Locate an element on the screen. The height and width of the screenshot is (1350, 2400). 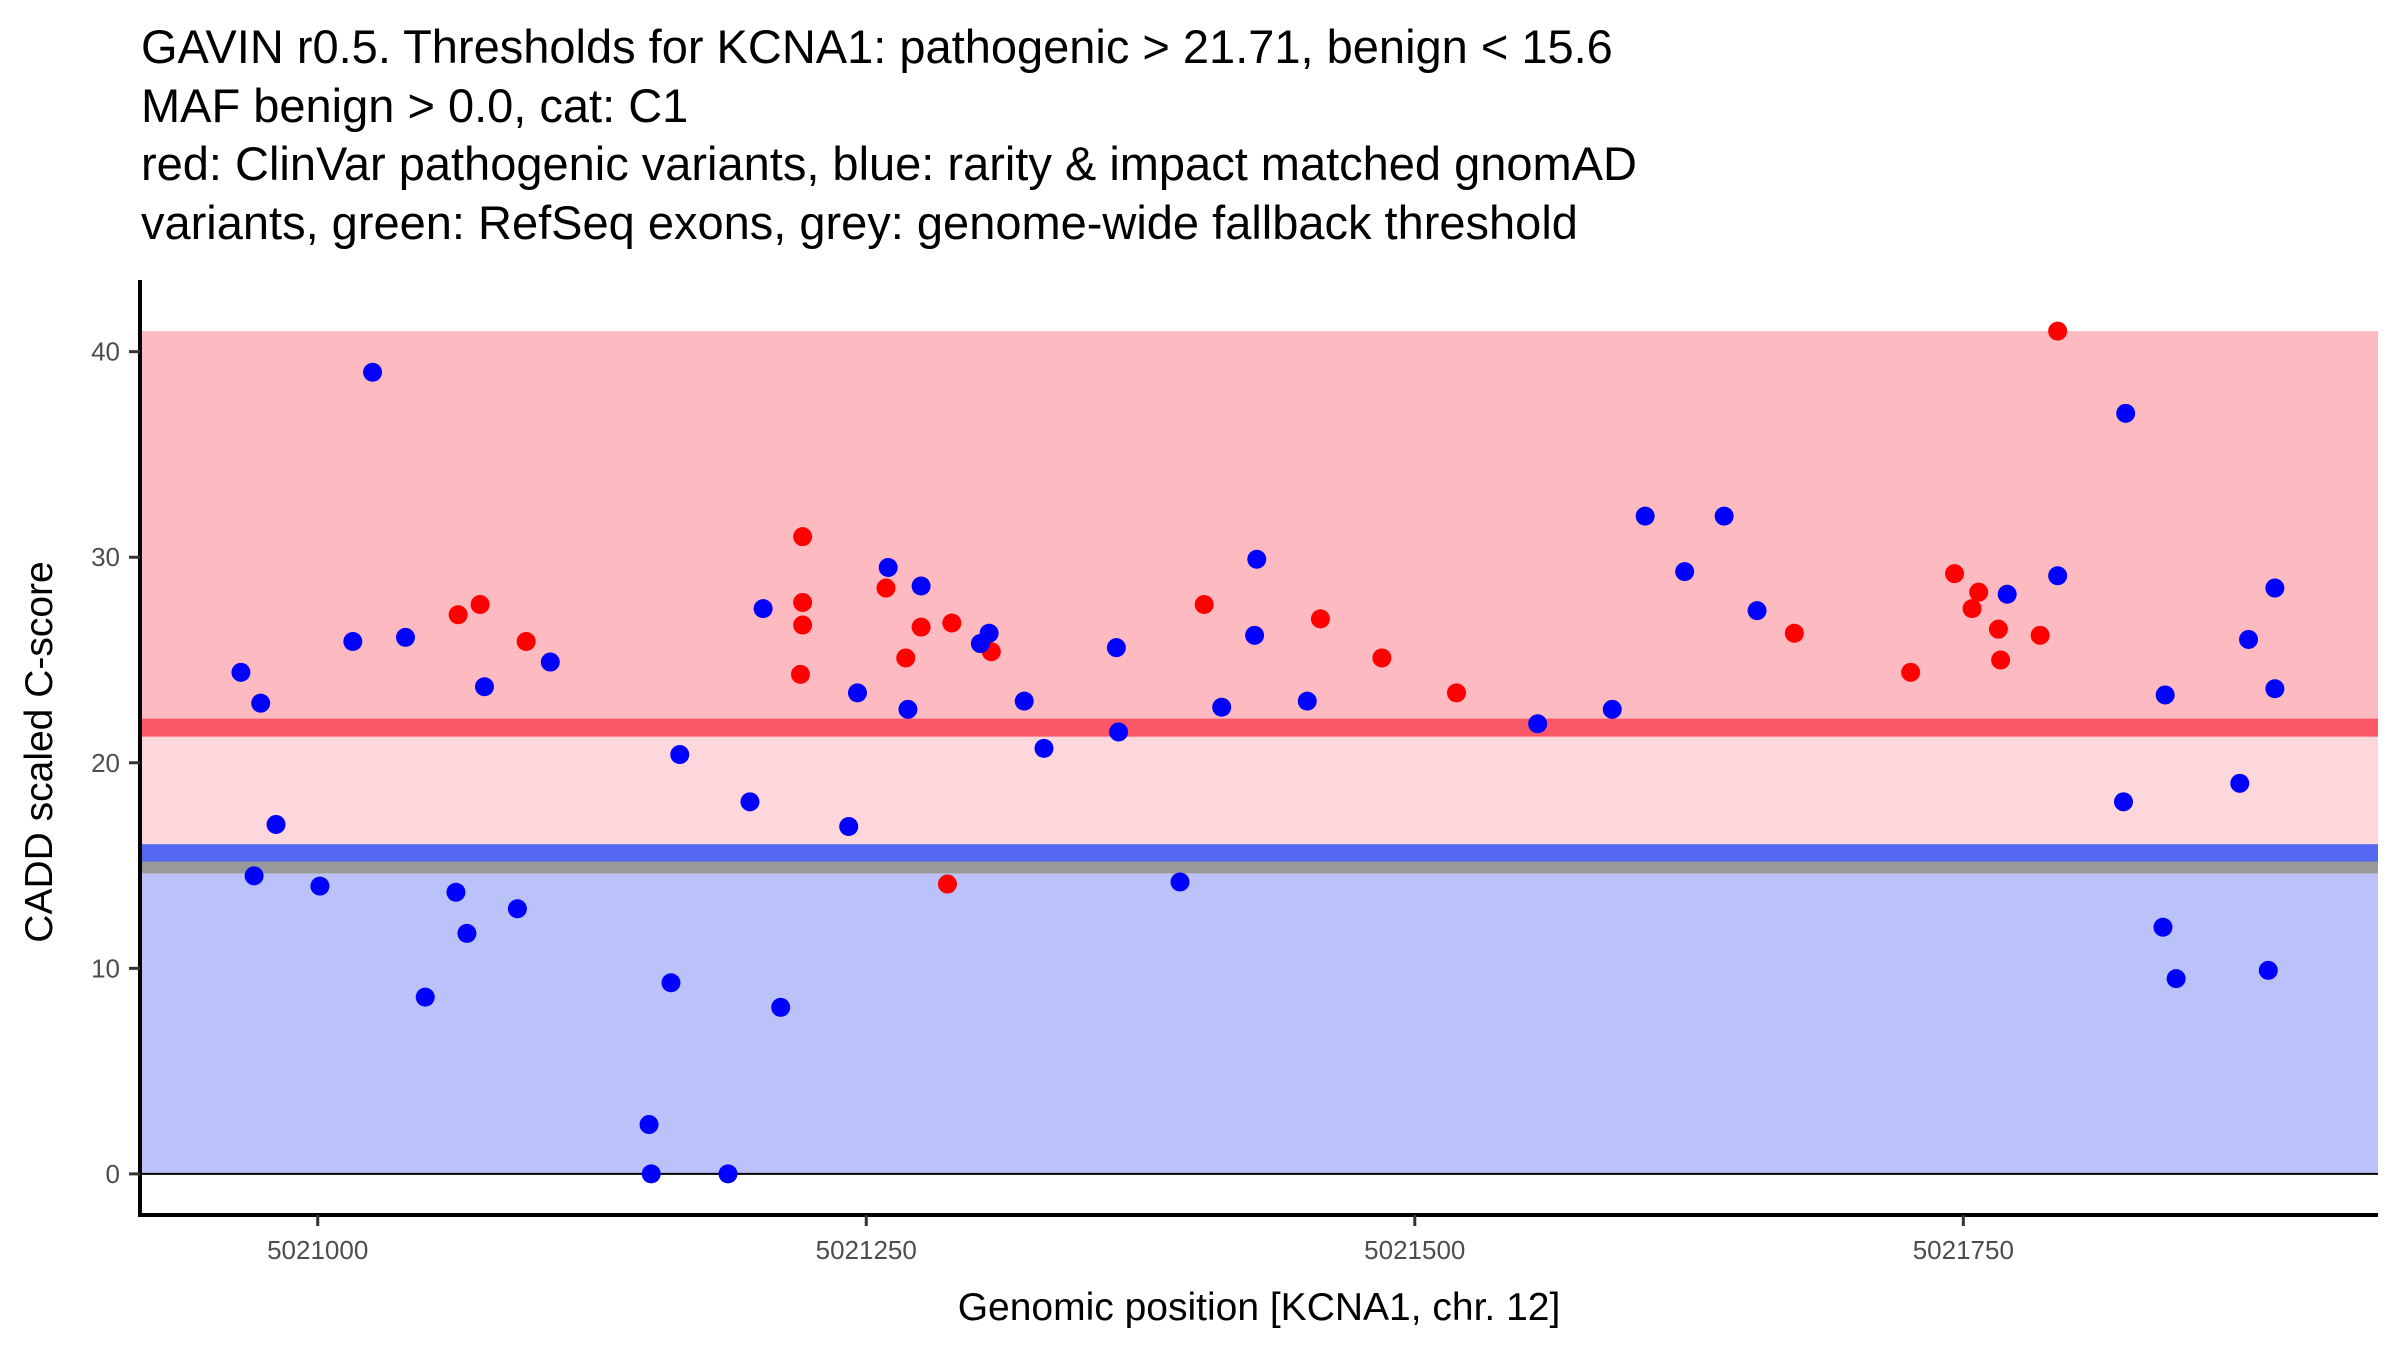
y-axis-ticks: 0 10 20 30 40 is located at coordinates (115, 763).